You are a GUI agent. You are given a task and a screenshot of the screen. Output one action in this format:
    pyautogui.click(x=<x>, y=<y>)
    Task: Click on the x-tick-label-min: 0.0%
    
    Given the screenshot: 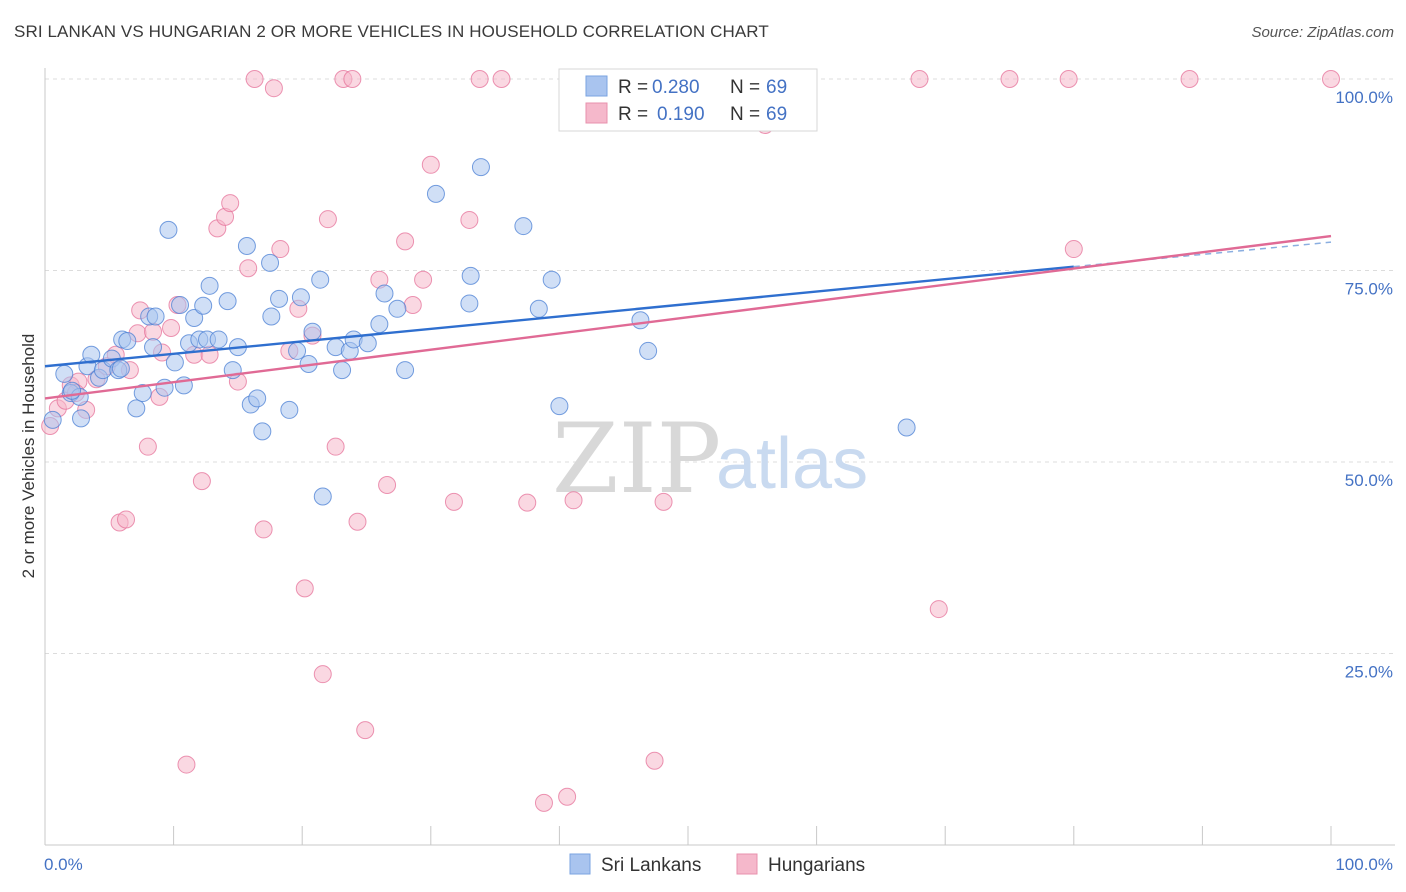 What is the action you would take?
    pyautogui.click(x=63, y=864)
    